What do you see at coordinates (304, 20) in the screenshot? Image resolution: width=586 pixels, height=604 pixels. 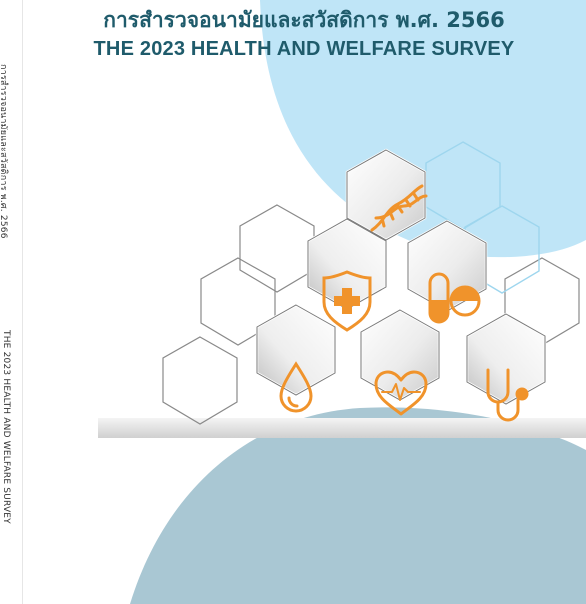 I see `cover-title-th: การสำรวจอนามัยและสวัสดิการ พ.ศ. 2566` at bounding box center [304, 20].